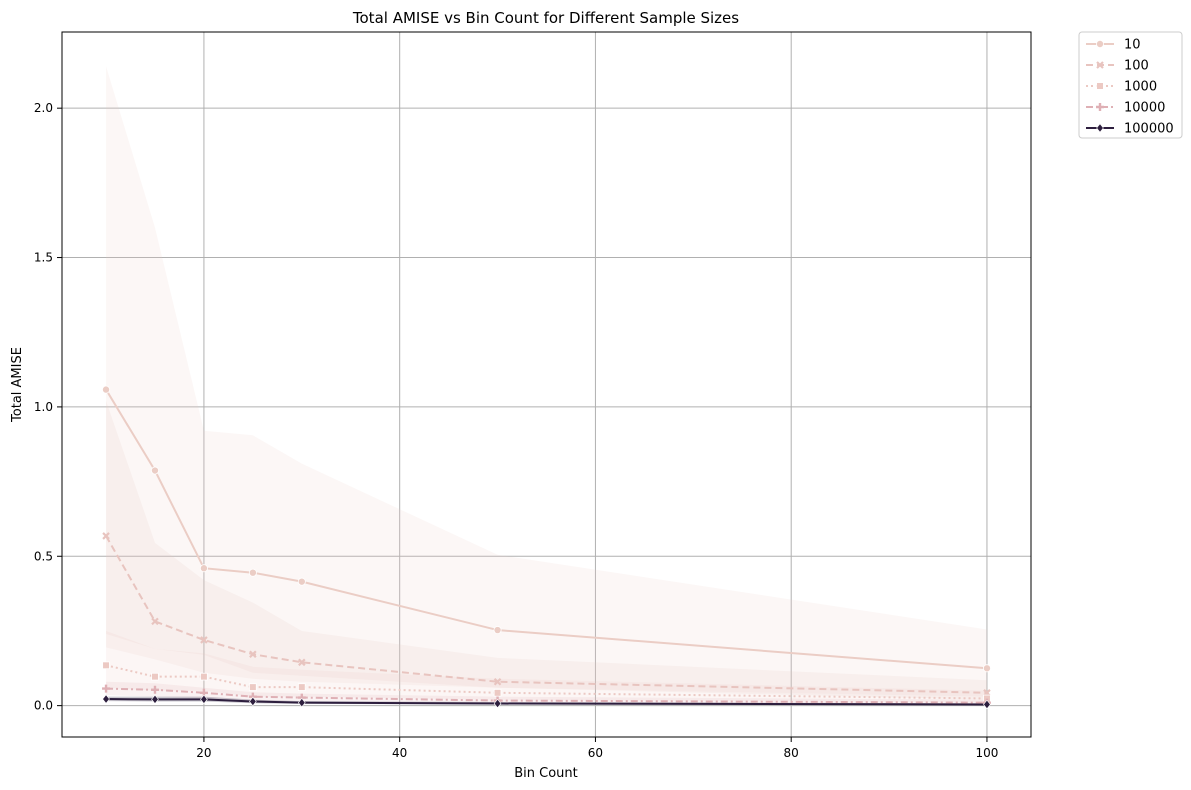 The image size is (1191, 790). Describe the element at coordinates (43, 108) in the screenshot. I see `y-tick-label: 2.0` at that location.